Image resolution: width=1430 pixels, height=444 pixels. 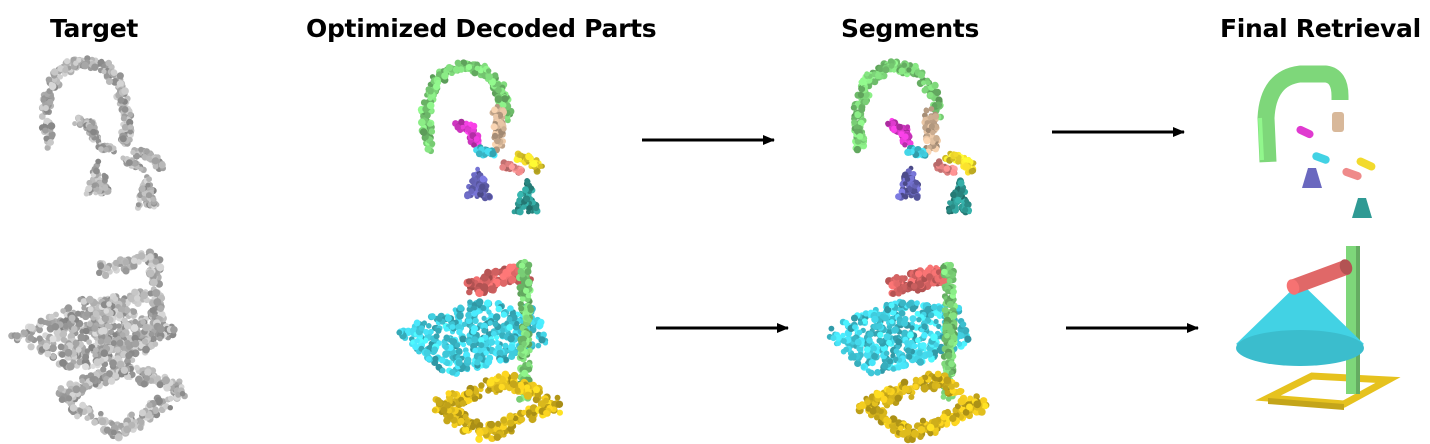 What do you see at coordinates (529, 162) in the screenshot?
I see `decoded-faucet-right-handle` at bounding box center [529, 162].